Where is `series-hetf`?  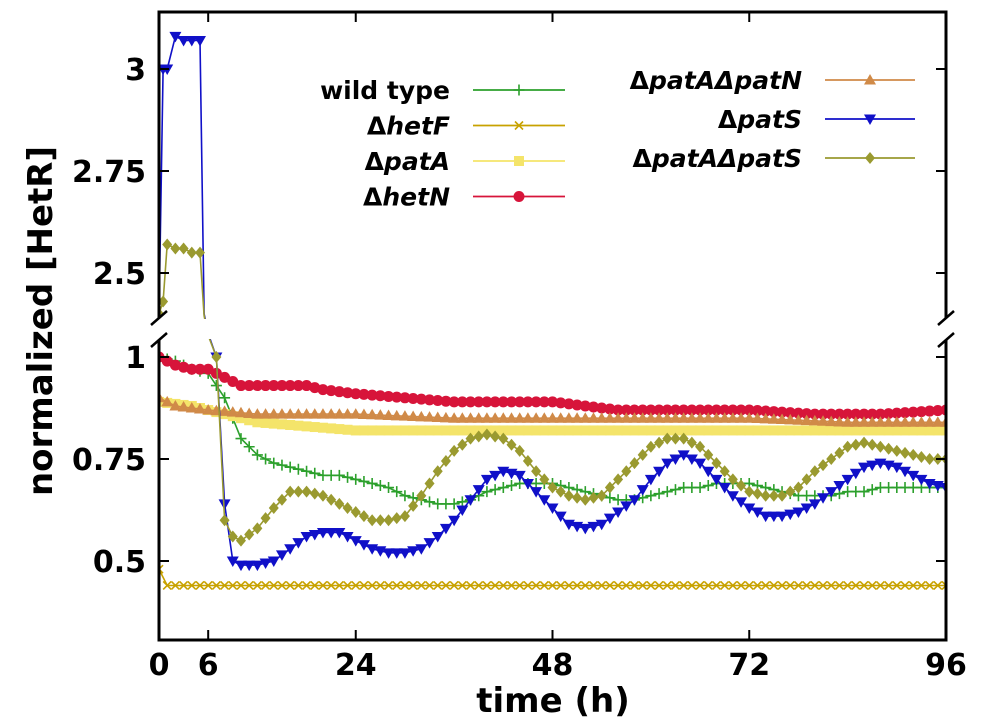
series-hetf is located at coordinates (552, 577).